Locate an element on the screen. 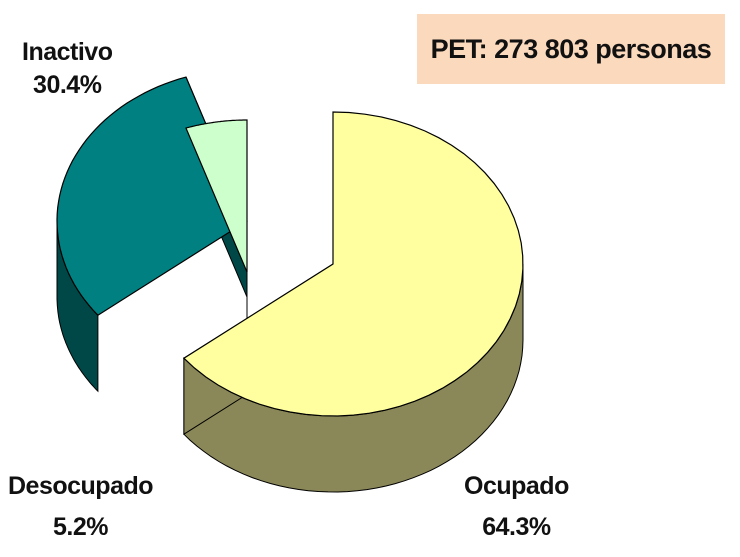 Image resolution: width=740 pixels, height=557 pixels. ocupado-label-group: Ocupado 64.3% is located at coordinates (516, 507).